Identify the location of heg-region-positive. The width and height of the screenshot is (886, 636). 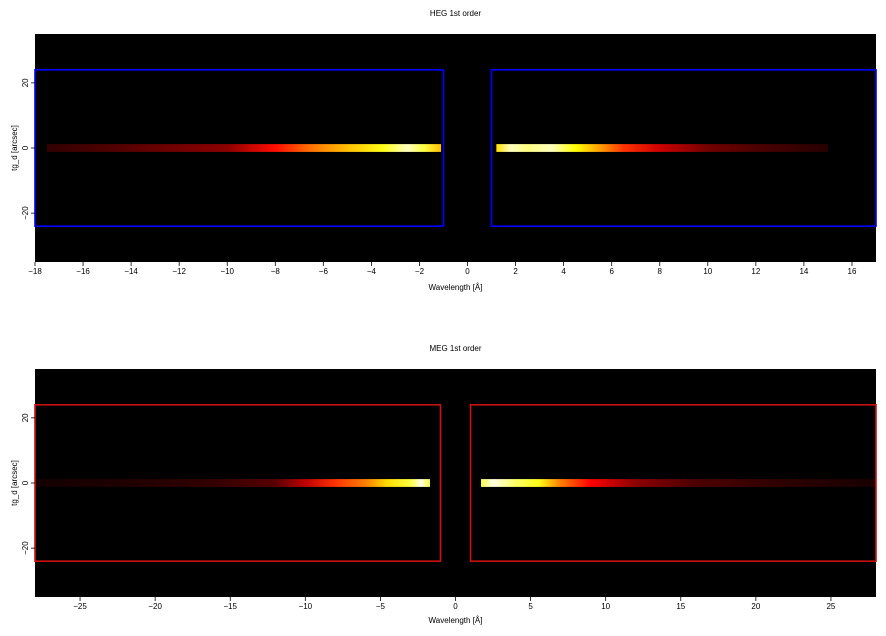
(683, 148).